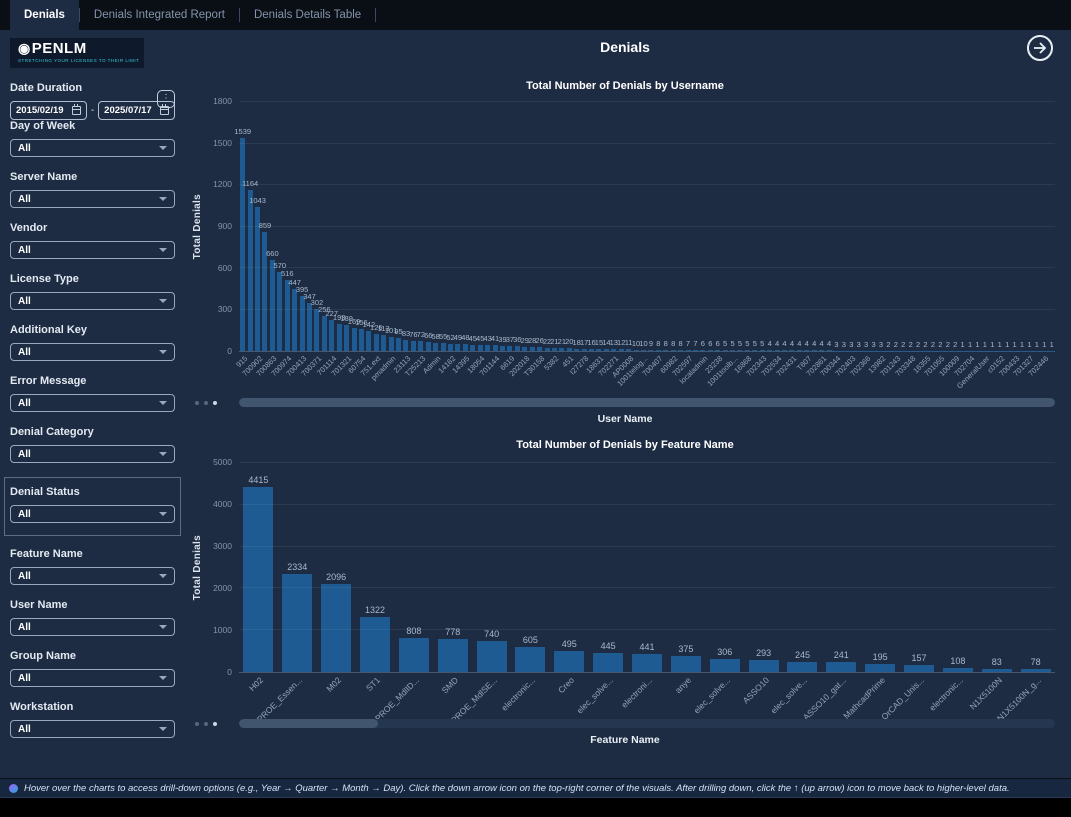  Describe the element at coordinates (1040, 48) in the screenshot. I see `next-page-arrow-button` at that location.